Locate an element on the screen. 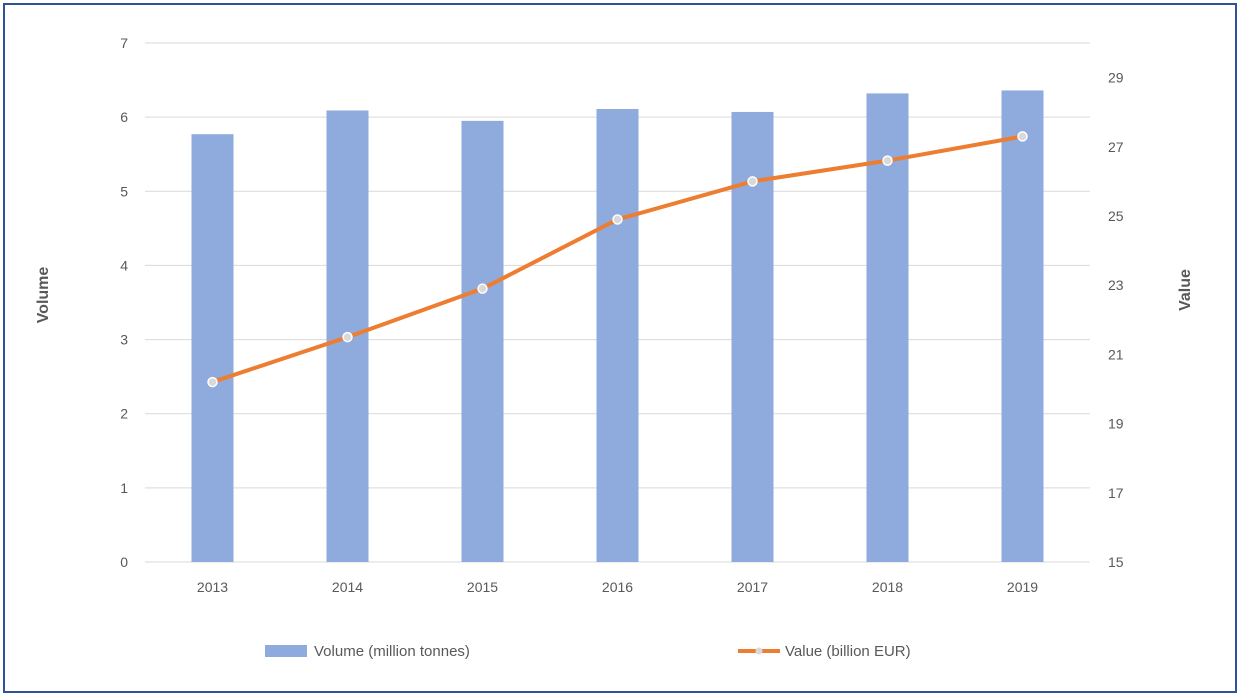  y-axis-title: Volume is located at coordinates (43, 295).